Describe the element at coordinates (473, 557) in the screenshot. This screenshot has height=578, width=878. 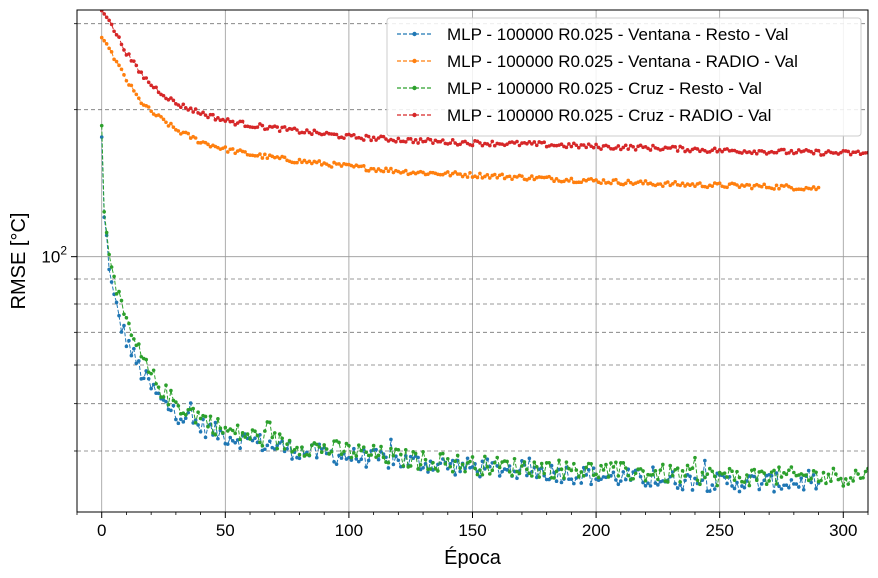
I see `x-axis-label: Época` at that location.